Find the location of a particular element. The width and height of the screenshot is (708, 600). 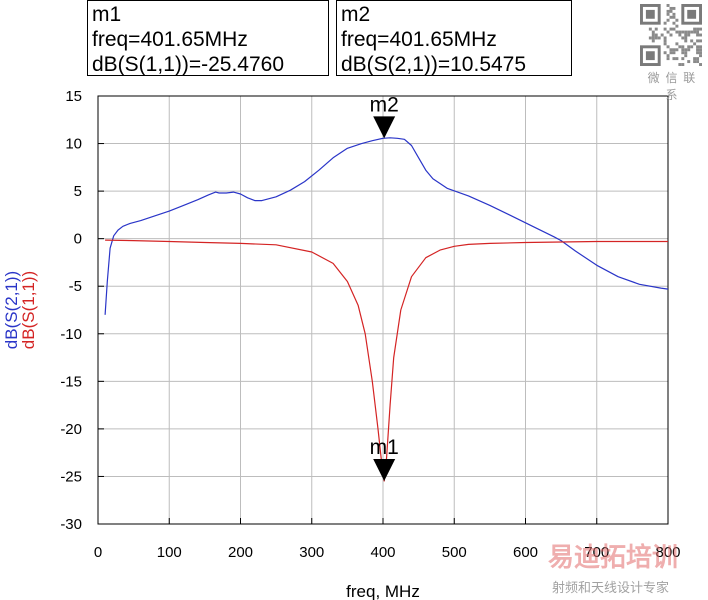

marker-readout-m2: m2 freq=401.65MHz dB(S(2,1))=10.5475 is located at coordinates (454, 38).